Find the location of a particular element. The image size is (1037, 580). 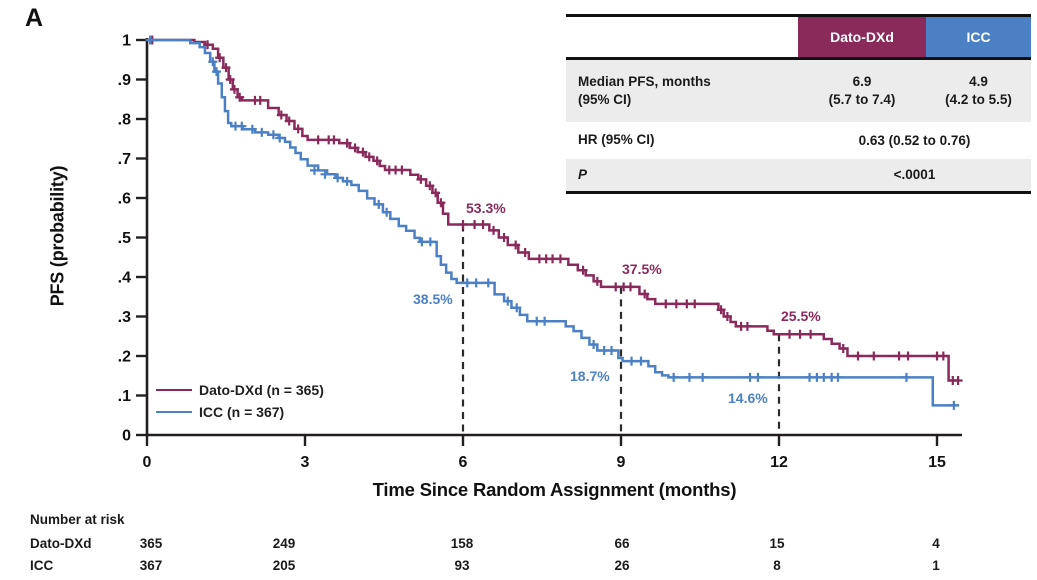

y-tick-label: .4 is located at coordinates (124, 278).